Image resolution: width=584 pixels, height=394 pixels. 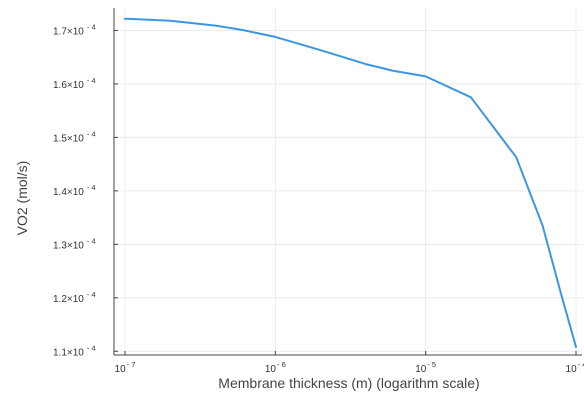 What do you see at coordinates (74, 136) in the screenshot?
I see `y-tick-label: 1.5×10- 4` at bounding box center [74, 136].